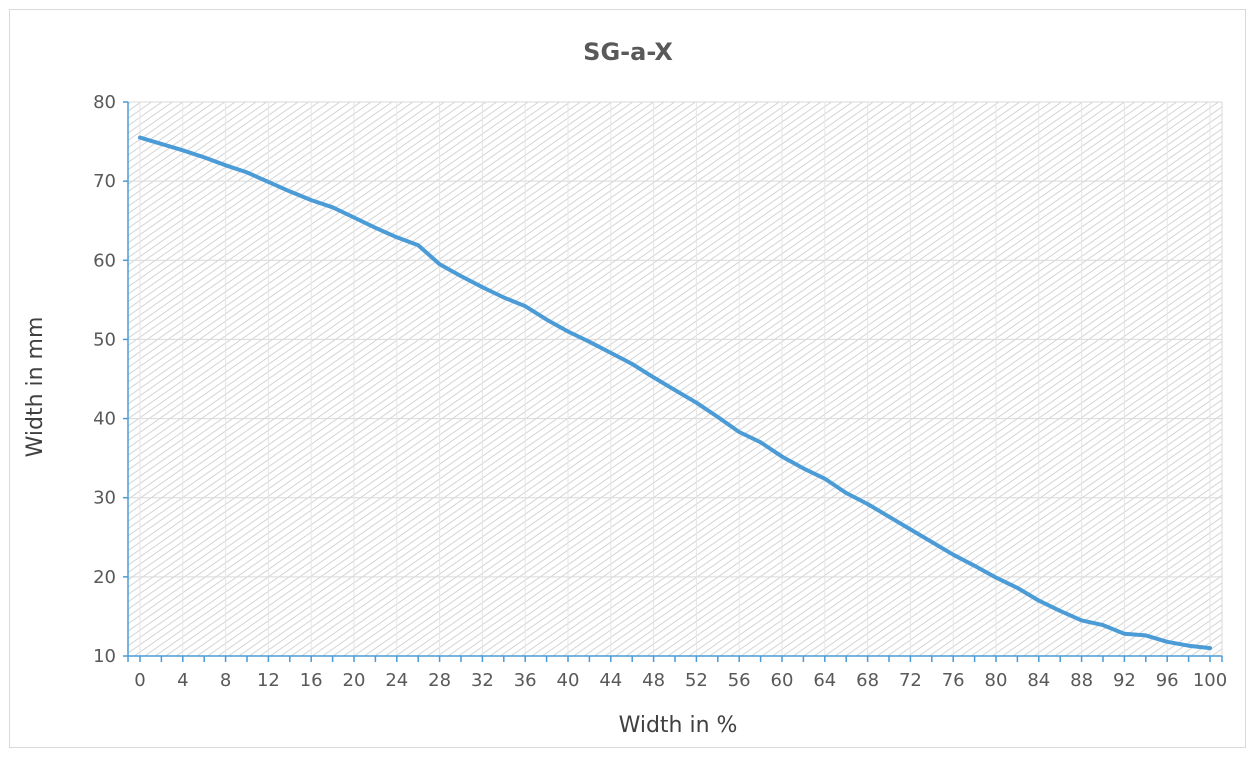  I want to click on x-tick-label: 96, so click(1167, 680).